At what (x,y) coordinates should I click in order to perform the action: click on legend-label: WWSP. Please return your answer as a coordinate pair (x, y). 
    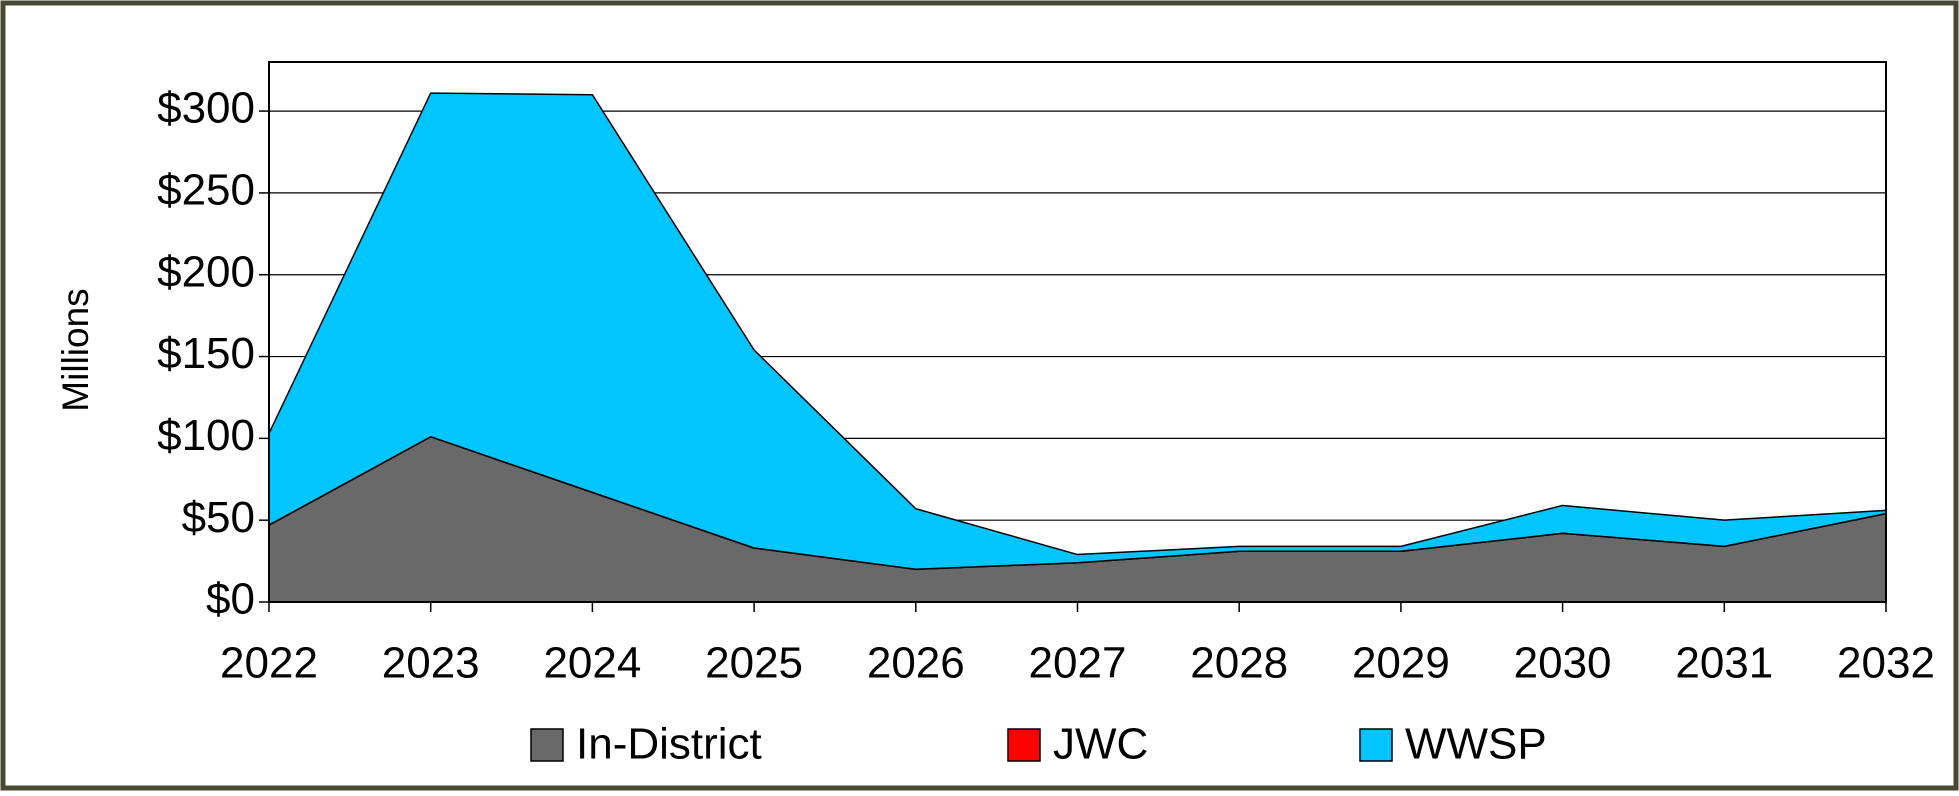
    Looking at the image, I should click on (1476, 744).